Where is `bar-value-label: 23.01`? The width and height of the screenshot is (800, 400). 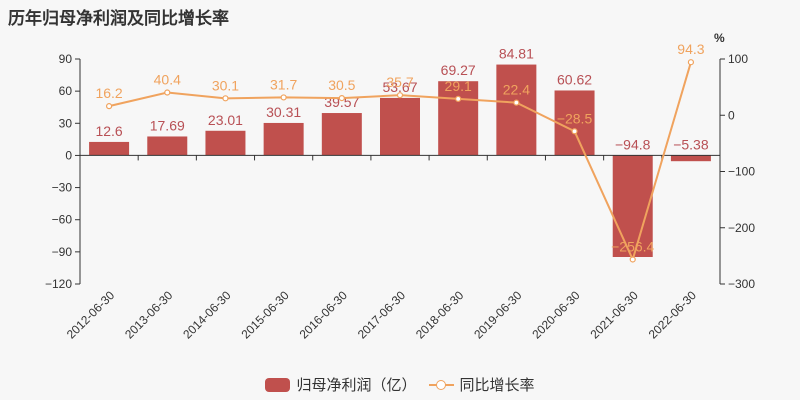 bar-value-label: 23.01 is located at coordinates (225, 120).